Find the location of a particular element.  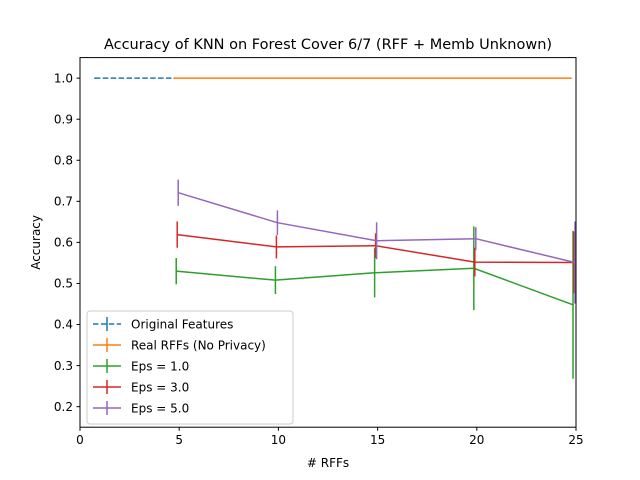

y-tick-label: 0.9 is located at coordinates (63, 119).